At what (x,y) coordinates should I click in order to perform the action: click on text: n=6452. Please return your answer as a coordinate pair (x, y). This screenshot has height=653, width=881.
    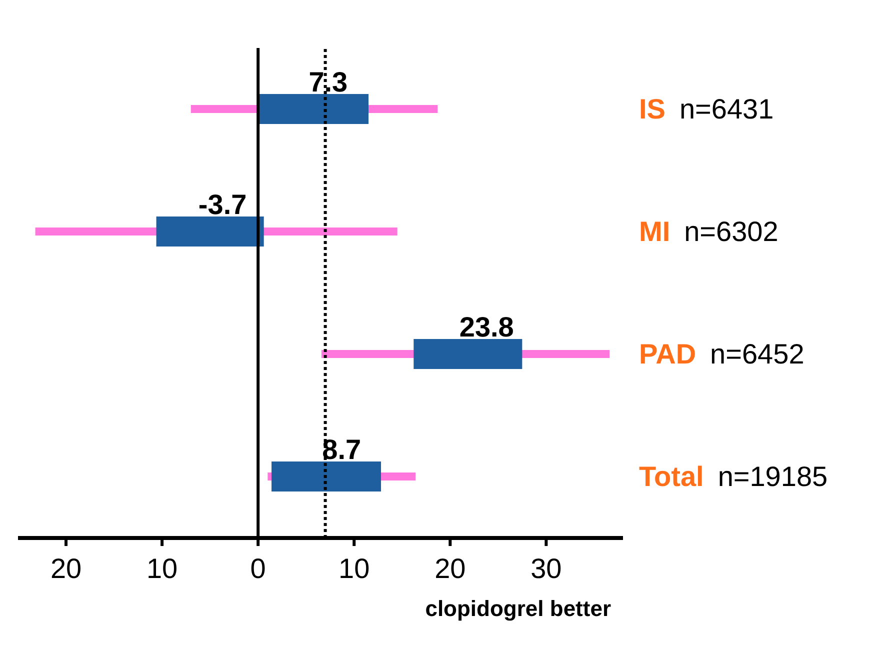
    Looking at the image, I should click on (757, 354).